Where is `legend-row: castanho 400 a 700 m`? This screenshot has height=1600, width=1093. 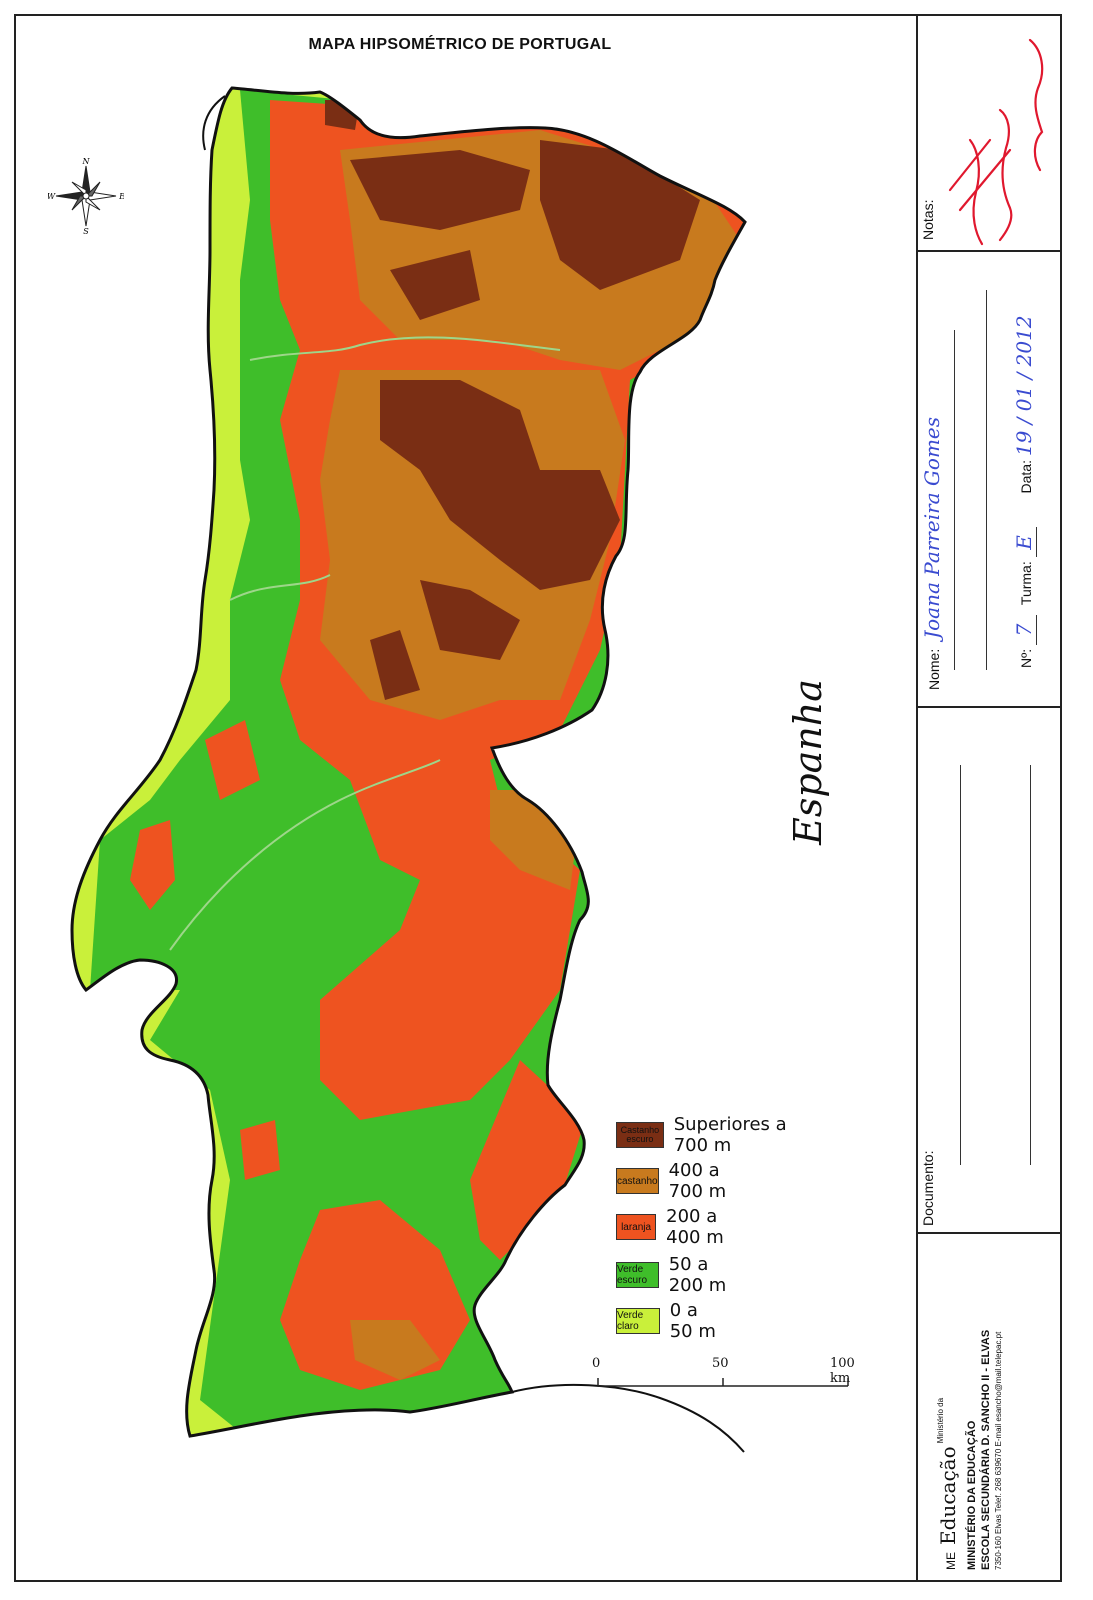 legend-row: castanho 400 a 700 m is located at coordinates (673, 1181).